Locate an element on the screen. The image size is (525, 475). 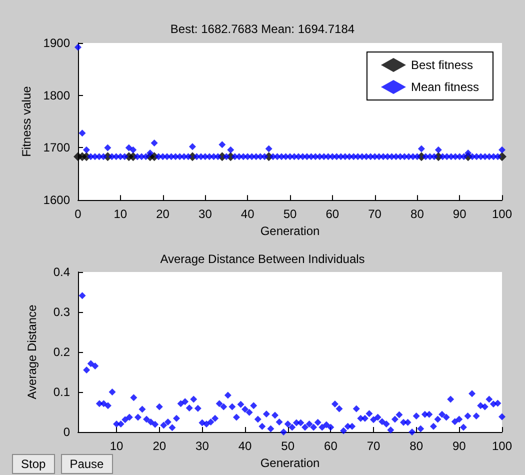
chart-title: Average Distance Between Individuals is located at coordinates (262, 259).